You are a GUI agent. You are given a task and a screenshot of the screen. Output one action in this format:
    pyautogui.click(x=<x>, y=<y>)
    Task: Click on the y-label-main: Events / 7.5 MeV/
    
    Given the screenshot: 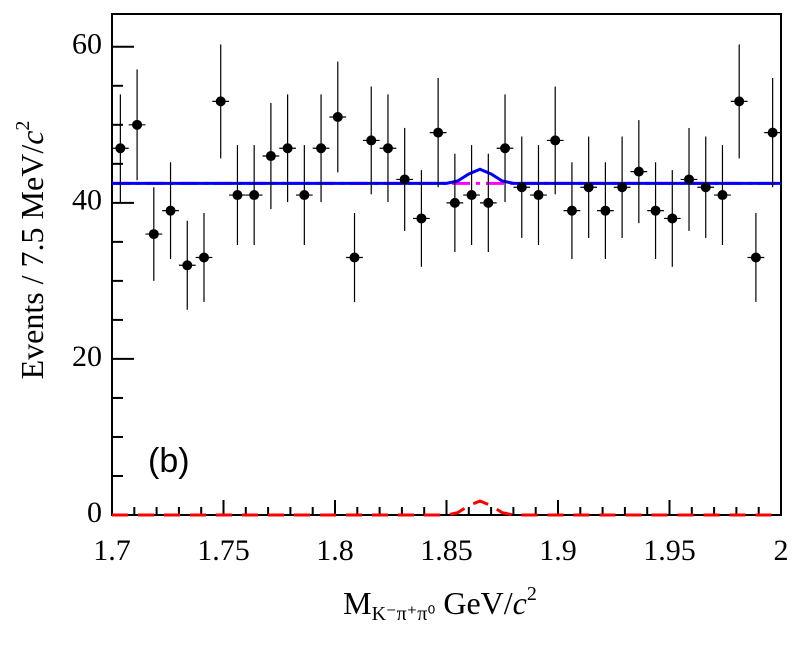 What is the action you would take?
    pyautogui.click(x=32, y=262)
    